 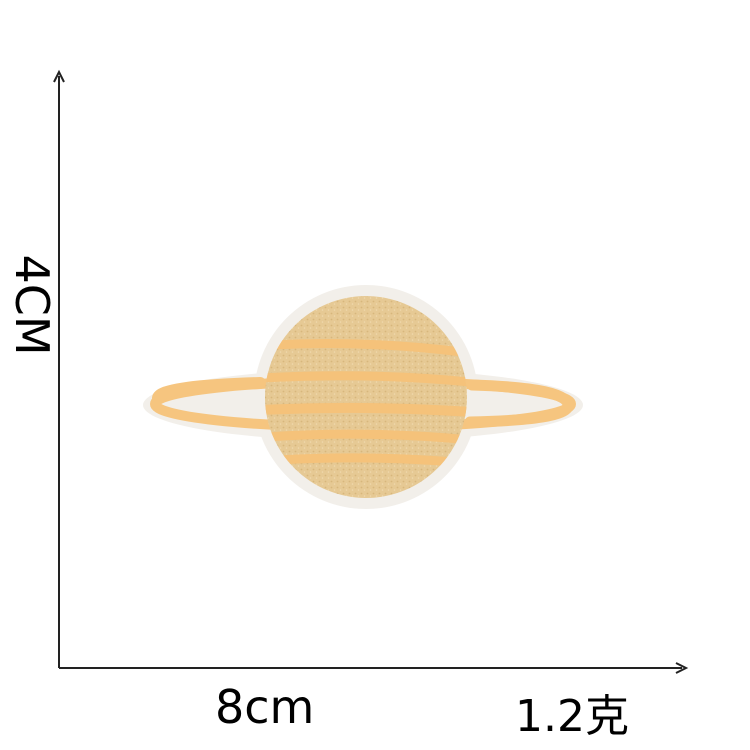 What do you see at coordinates (519, 403) in the screenshot?
I see `ring-front-right` at bounding box center [519, 403].